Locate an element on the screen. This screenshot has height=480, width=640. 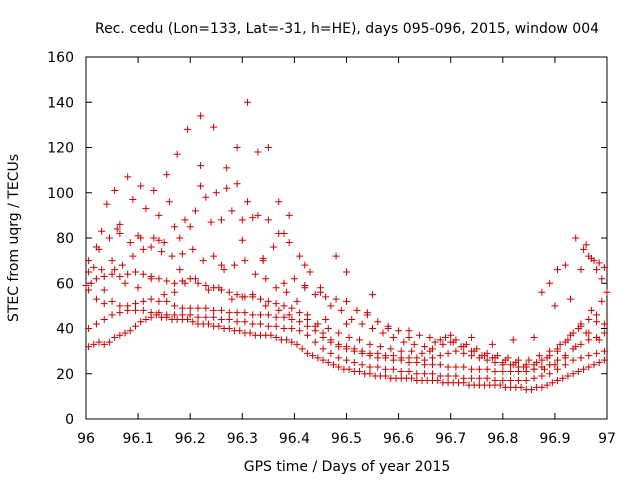
x-tick-label: 96.3 is located at coordinates (242, 439).